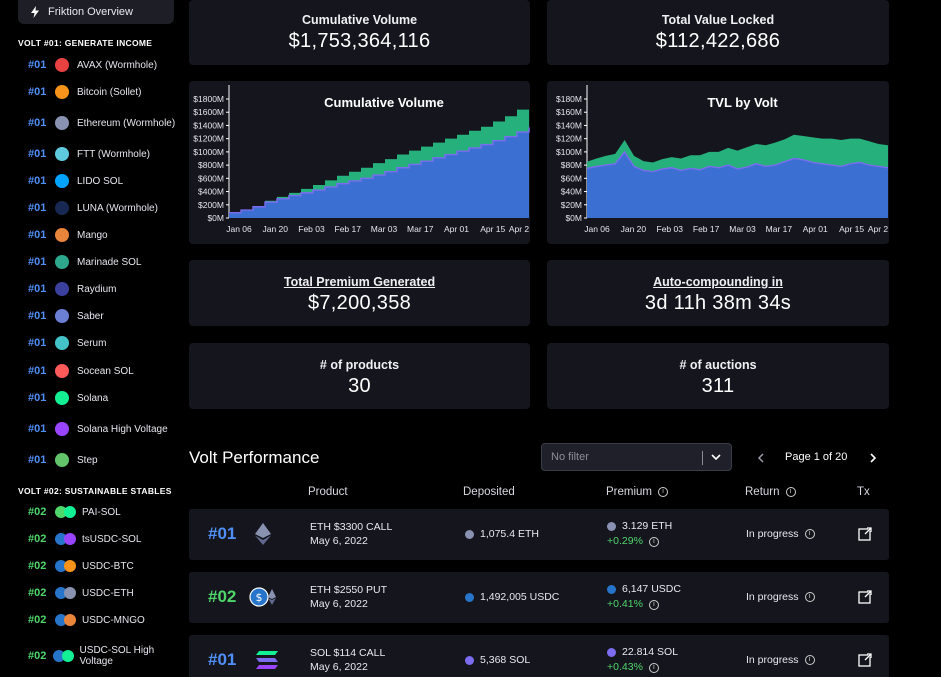 The width and height of the screenshot is (941, 677). I want to click on y-tick-label: $1800M, so click(208, 99).